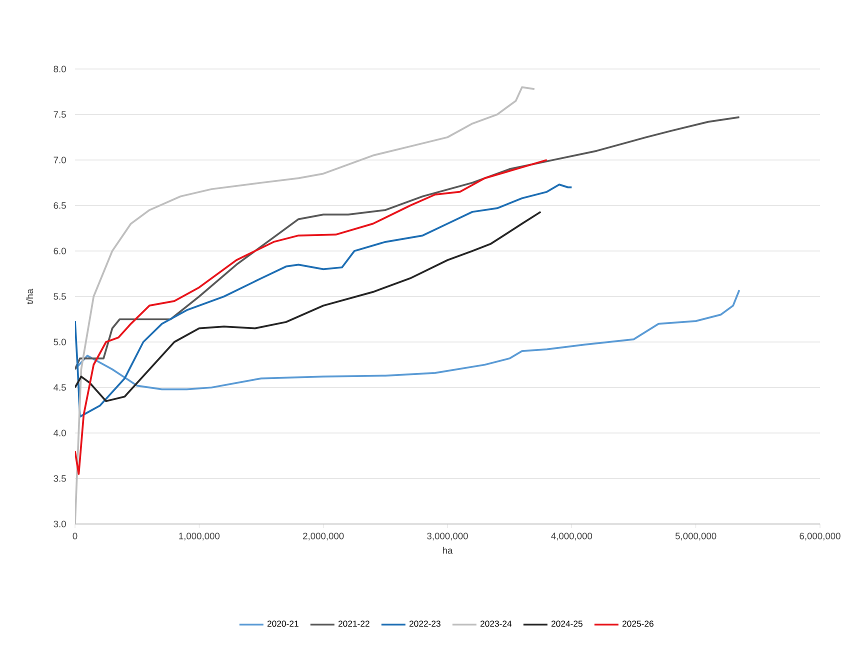 The image size is (866, 654). What do you see at coordinates (496, 623) in the screenshot?
I see `legend-label: 2023-24` at bounding box center [496, 623].